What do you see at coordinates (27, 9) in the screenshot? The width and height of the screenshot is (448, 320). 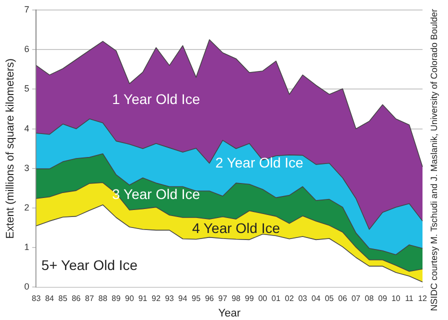 I see `y-tick-label: 7` at bounding box center [27, 9].